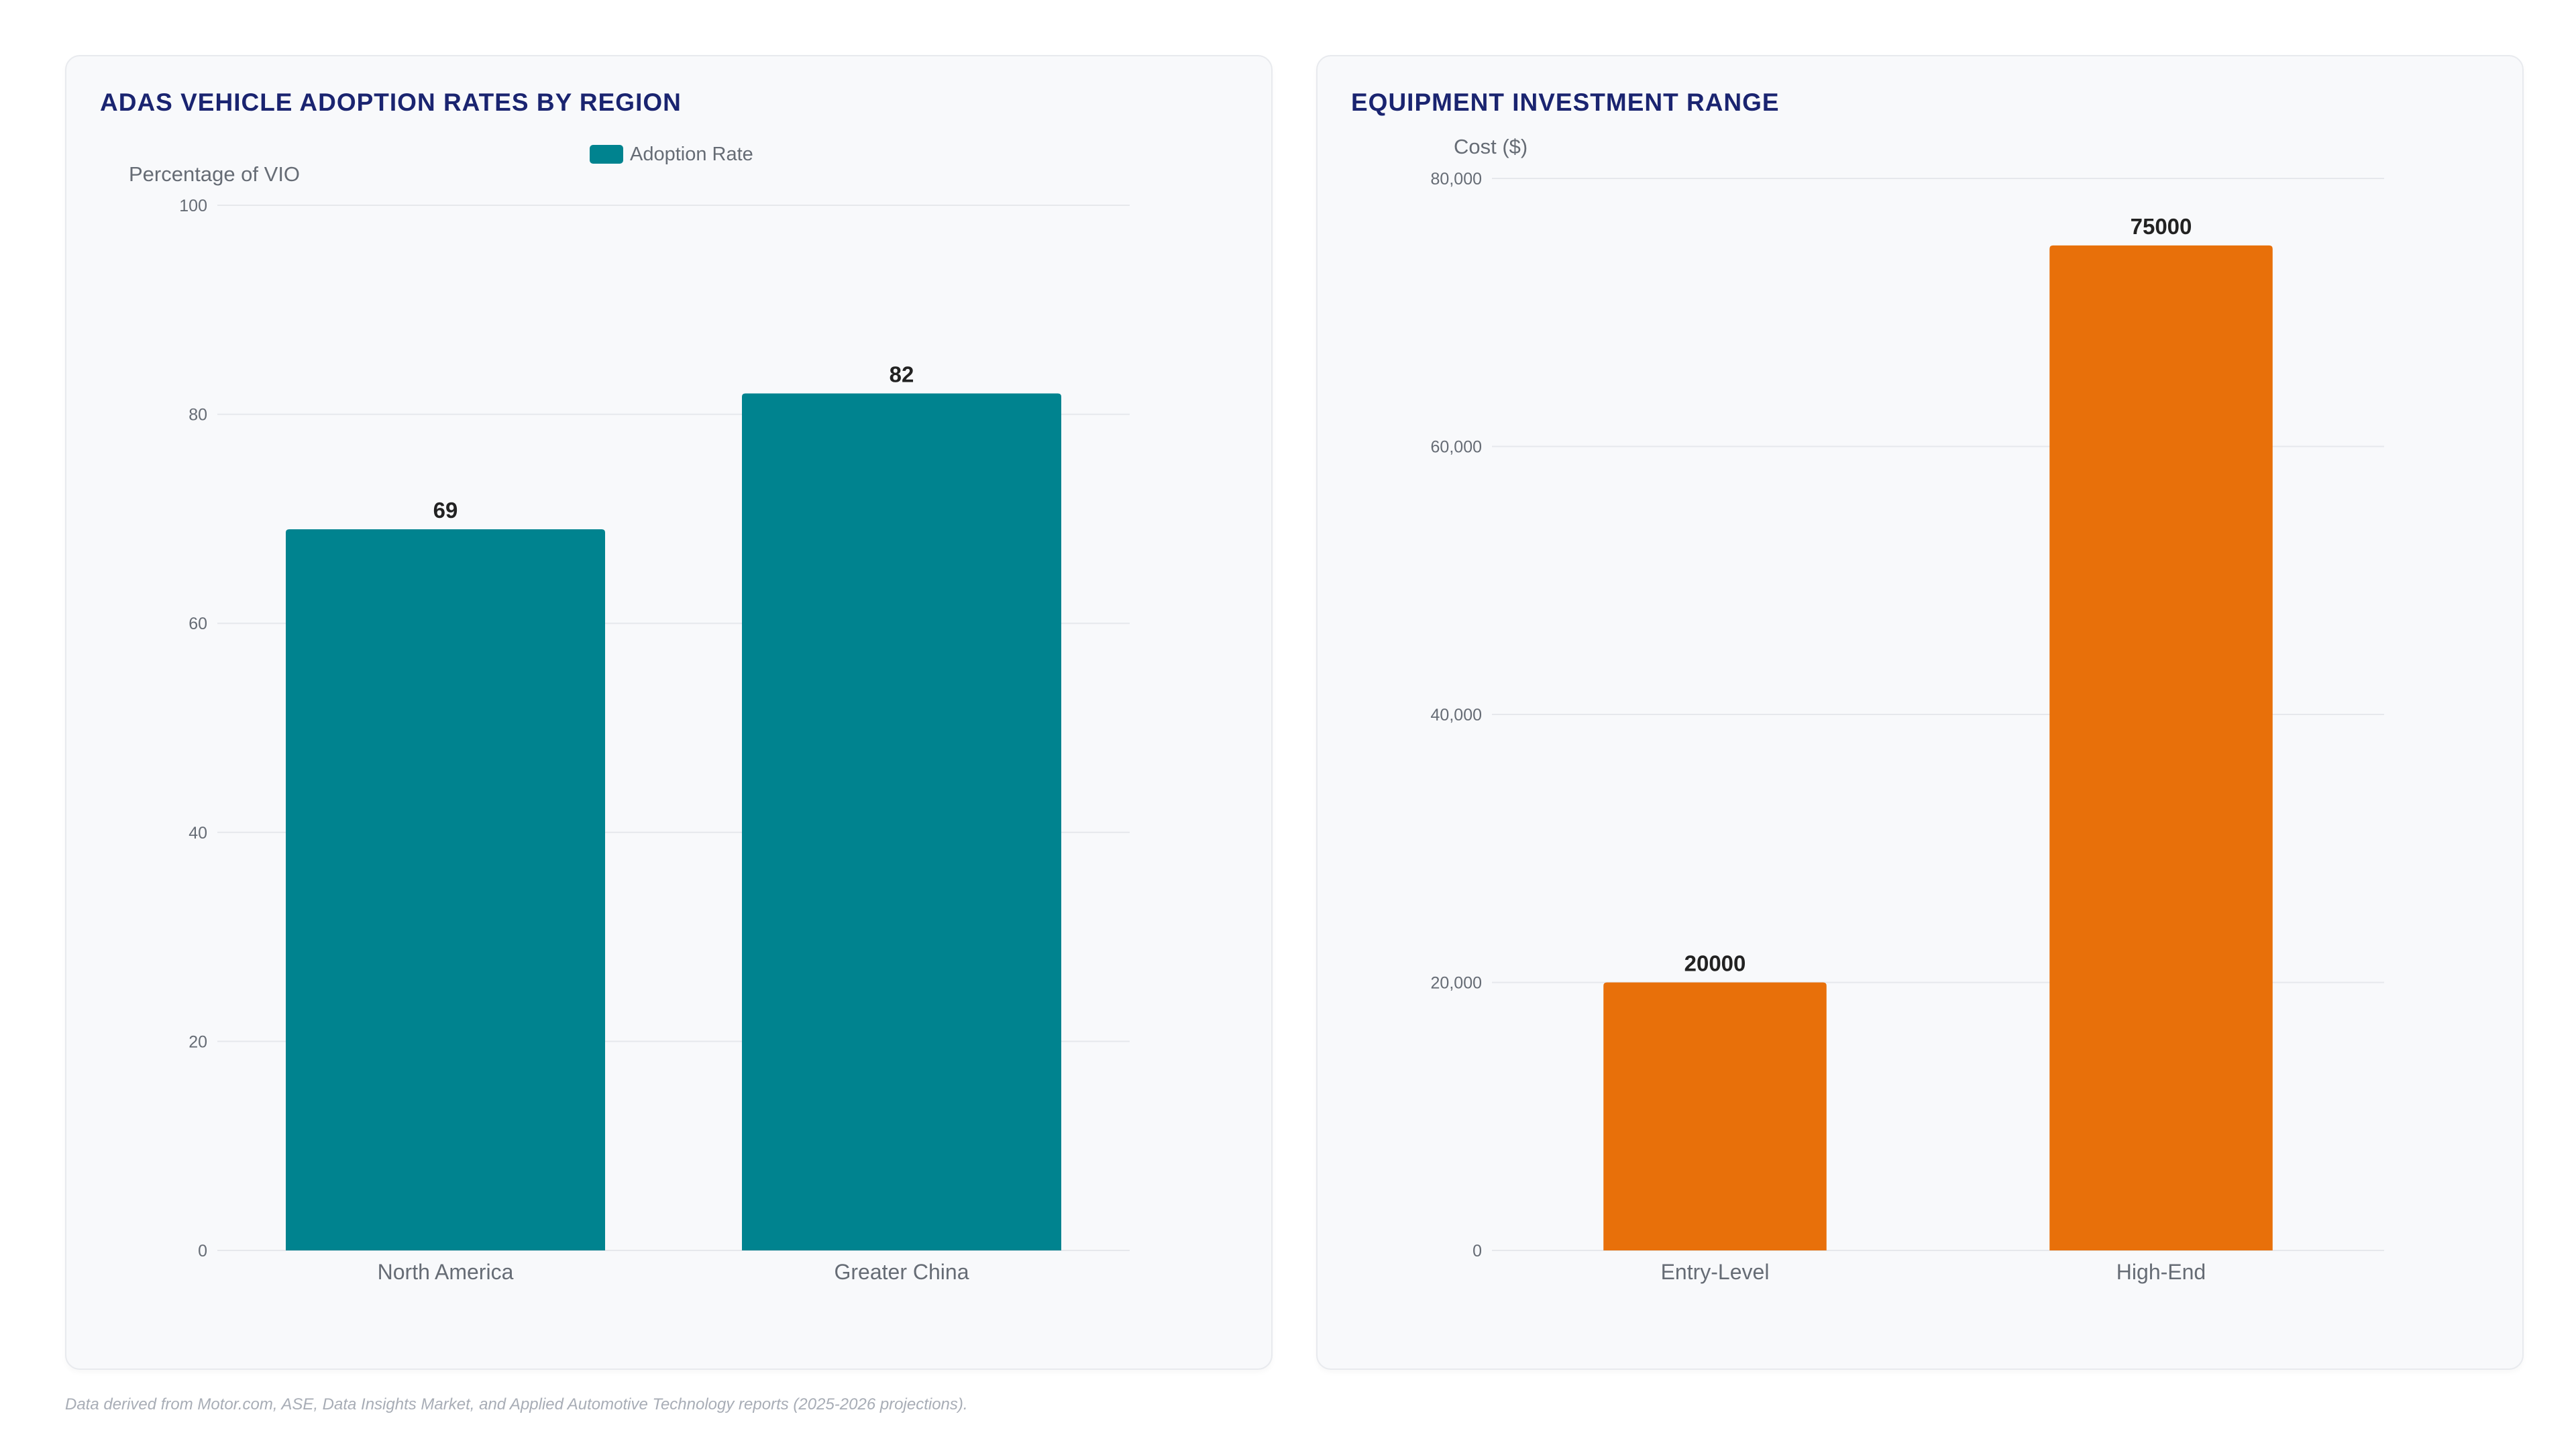 The width and height of the screenshot is (2576, 1449). I want to click on y-tick-label: 40, so click(198, 833).